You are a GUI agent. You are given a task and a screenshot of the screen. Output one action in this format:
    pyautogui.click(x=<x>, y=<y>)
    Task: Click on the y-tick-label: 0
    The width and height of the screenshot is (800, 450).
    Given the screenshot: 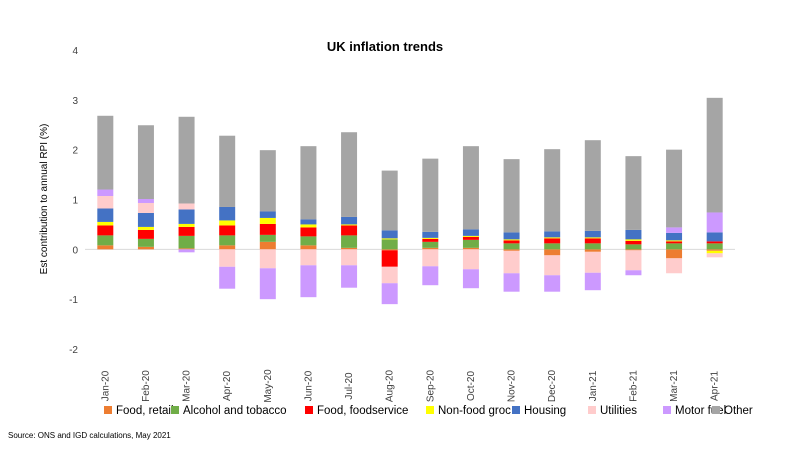 What is the action you would take?
    pyautogui.click(x=75, y=250)
    